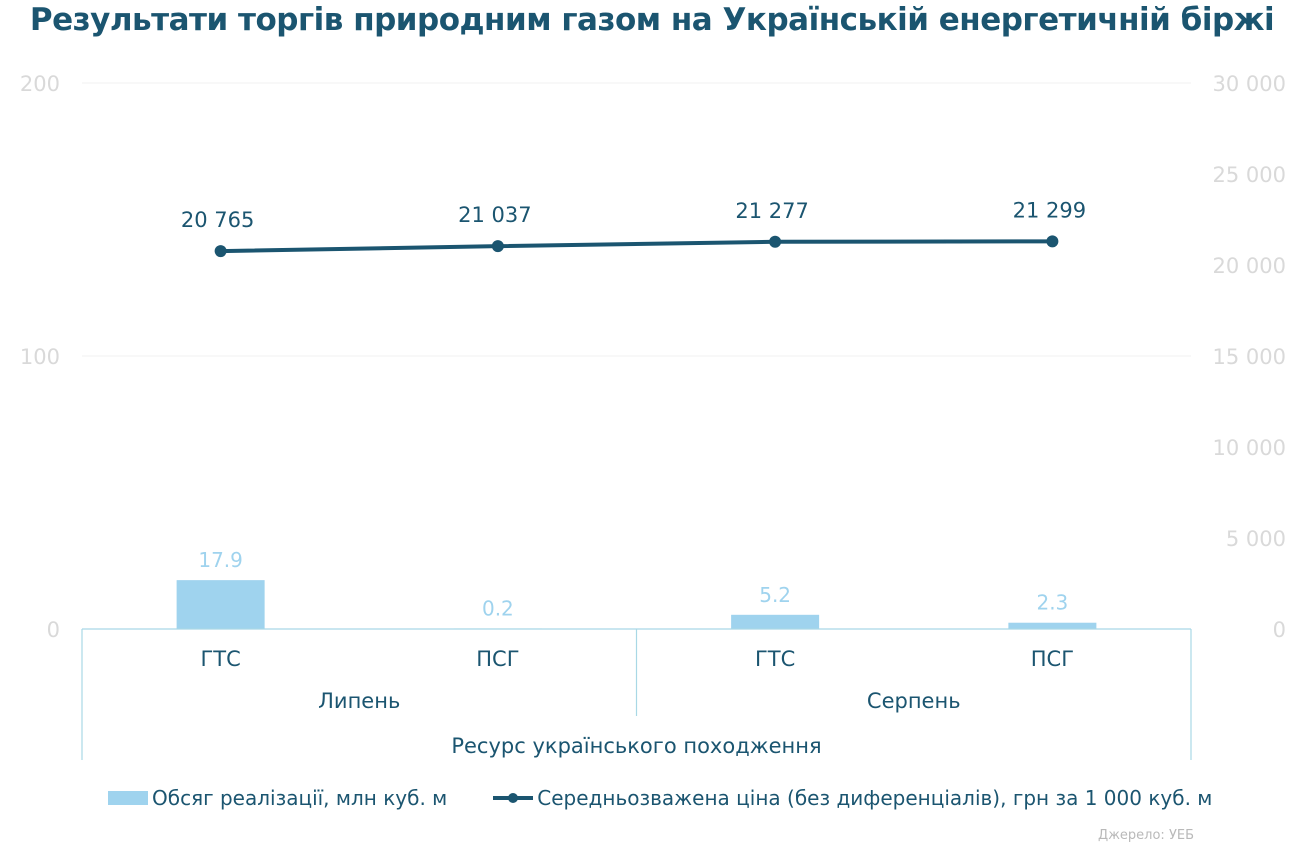  What do you see at coordinates (1256, 539) in the screenshot?
I see `right-y-tick-label: 5 000` at bounding box center [1256, 539].